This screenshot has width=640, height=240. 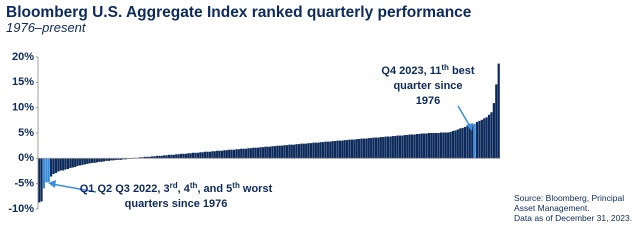 What do you see at coordinates (23, 57) in the screenshot?
I see `y-tick-label: 20%` at bounding box center [23, 57].